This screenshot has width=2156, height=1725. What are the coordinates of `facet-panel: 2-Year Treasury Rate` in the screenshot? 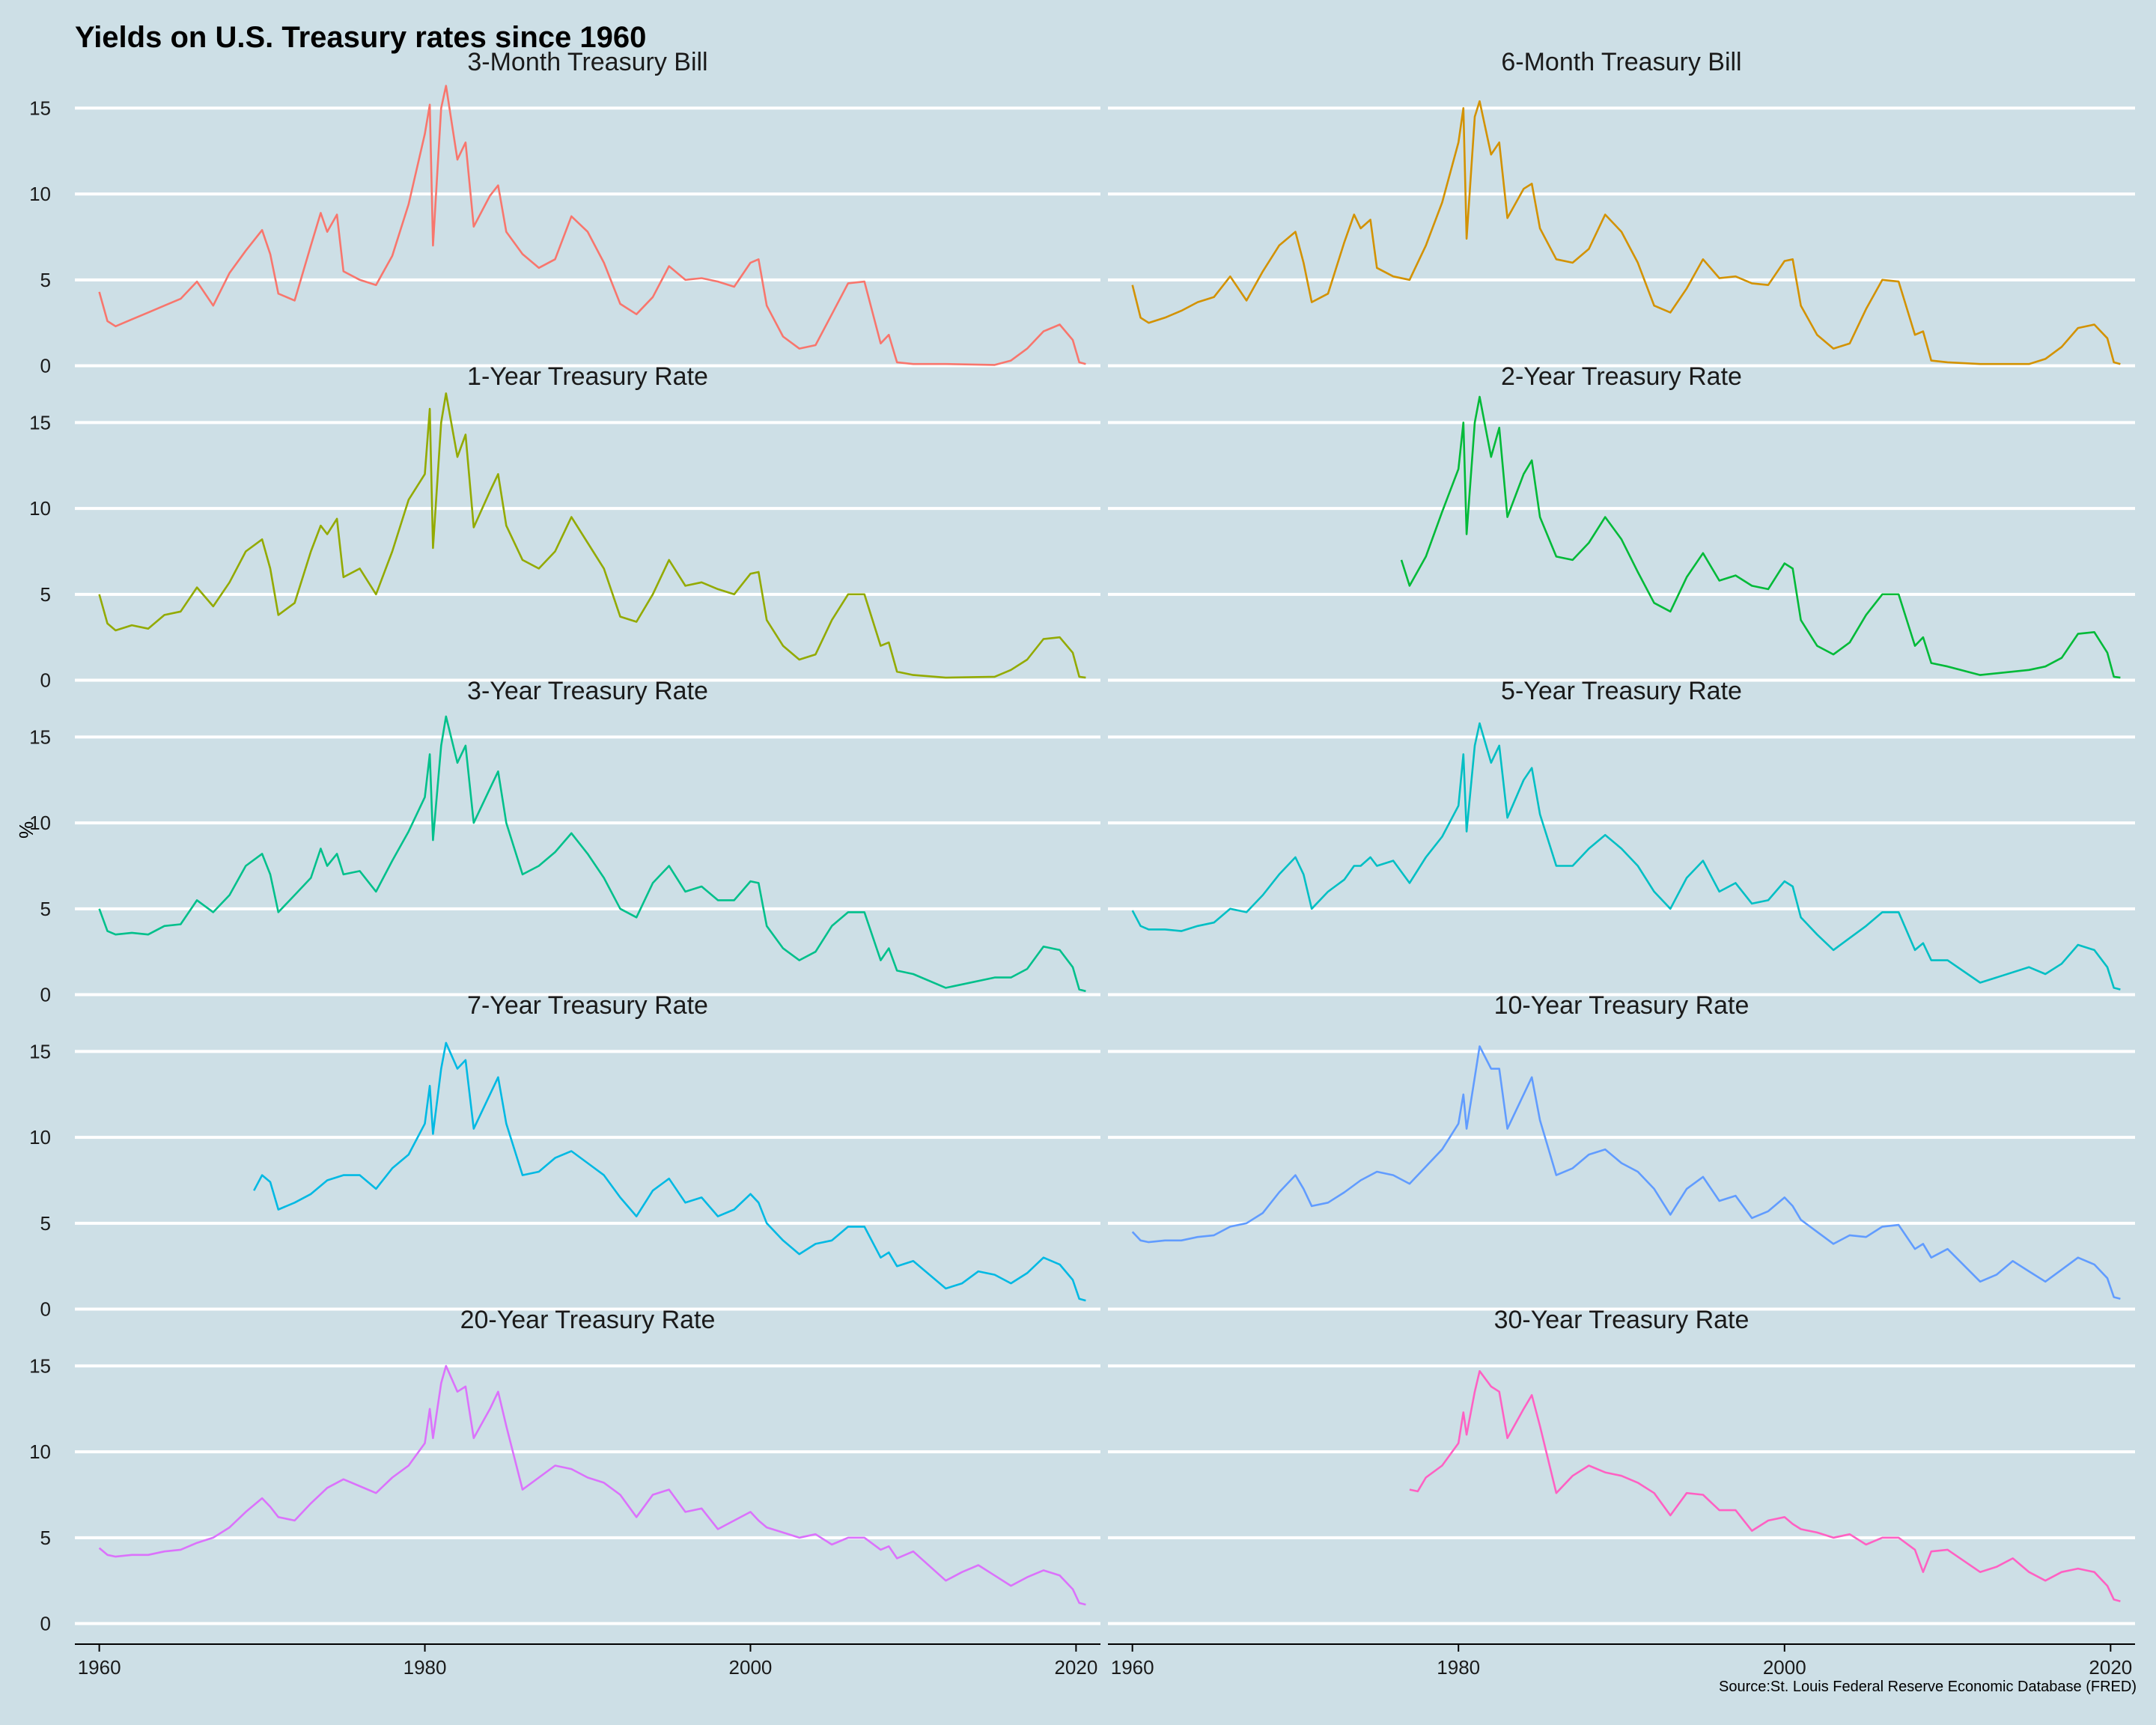 It's located at (1621, 522).